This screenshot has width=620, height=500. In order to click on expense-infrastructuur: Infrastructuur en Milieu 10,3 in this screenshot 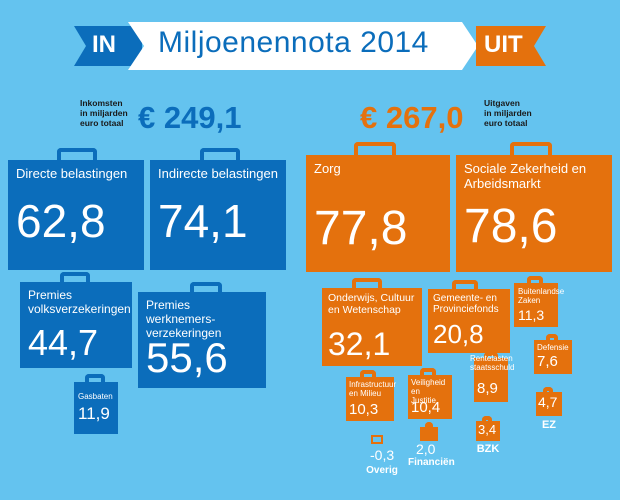, I will do `click(371, 399)`.